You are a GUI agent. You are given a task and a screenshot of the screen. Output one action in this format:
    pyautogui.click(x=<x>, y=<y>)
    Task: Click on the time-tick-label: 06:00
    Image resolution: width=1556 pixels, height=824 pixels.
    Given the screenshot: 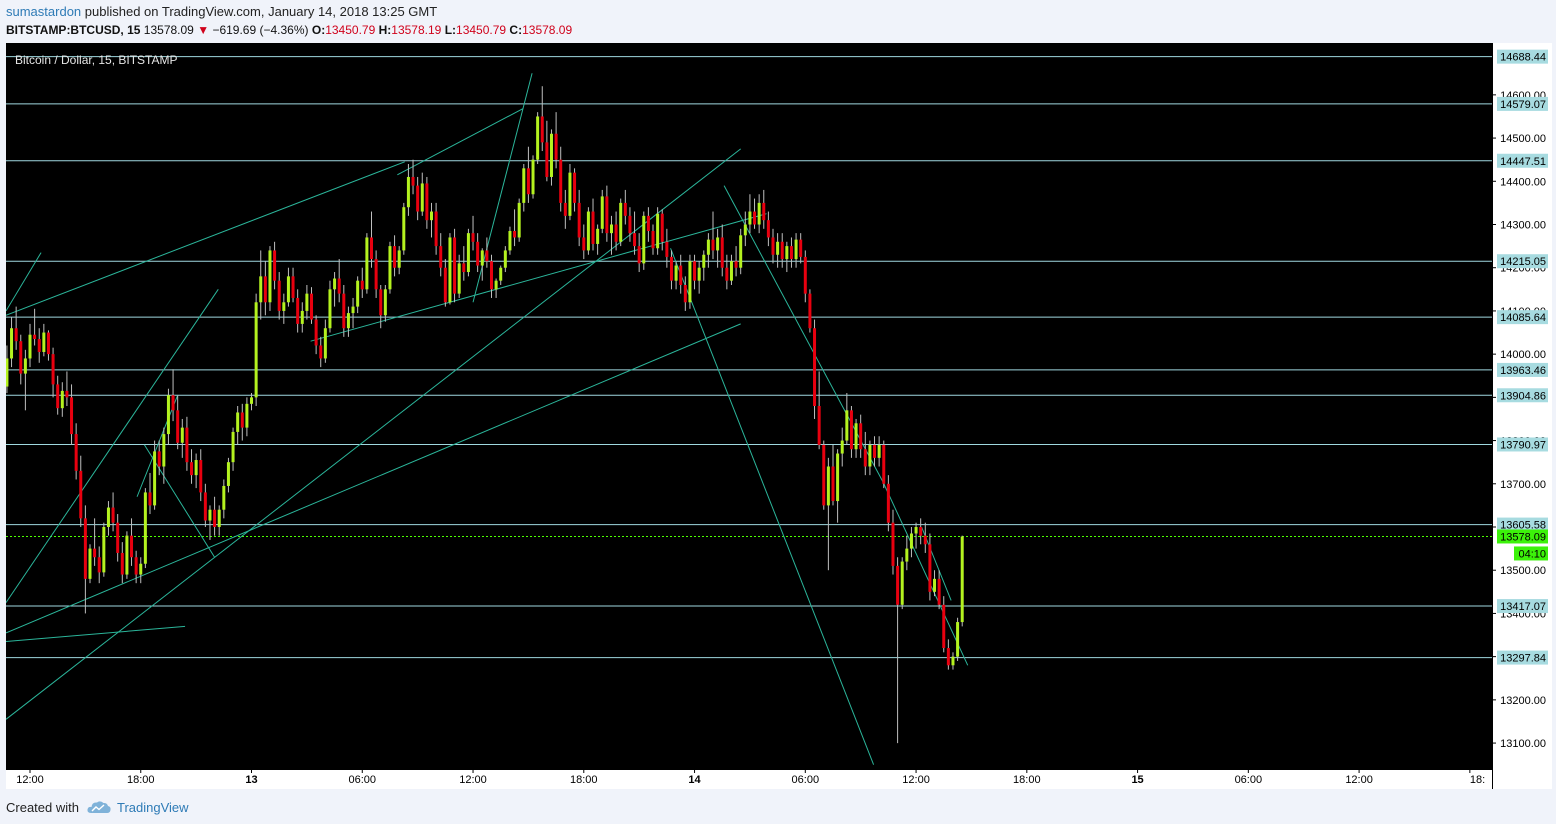 What is the action you would take?
    pyautogui.click(x=806, y=780)
    